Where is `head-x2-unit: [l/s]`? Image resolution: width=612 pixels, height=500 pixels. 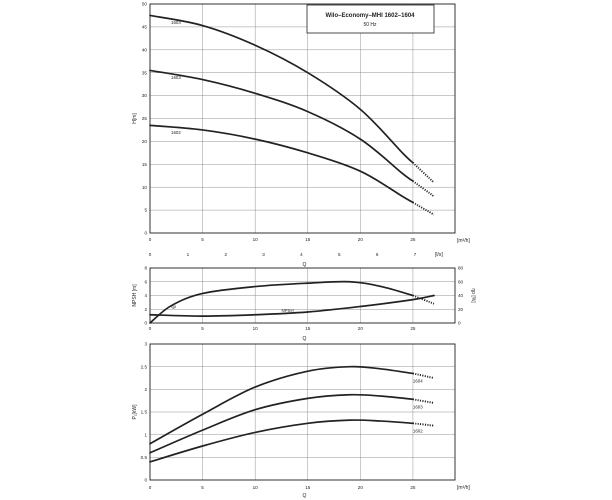
head-x2-unit: [l/s] is located at coordinates (439, 255).